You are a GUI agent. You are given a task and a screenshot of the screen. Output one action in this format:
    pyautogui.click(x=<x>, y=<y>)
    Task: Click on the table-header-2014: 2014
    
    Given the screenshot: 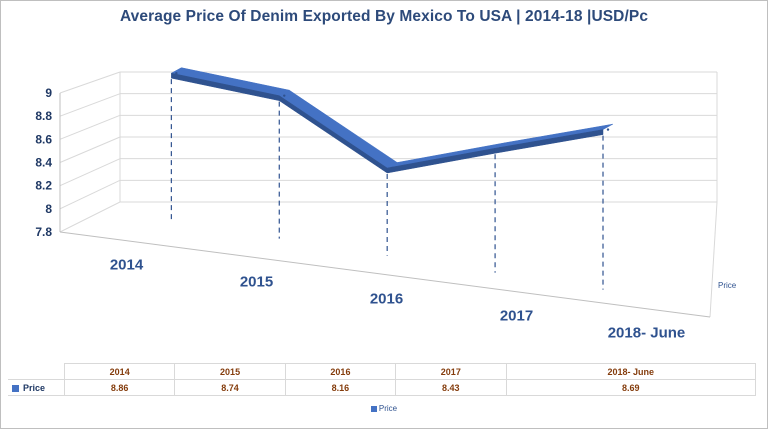 What is the action you would take?
    pyautogui.click(x=119, y=371)
    